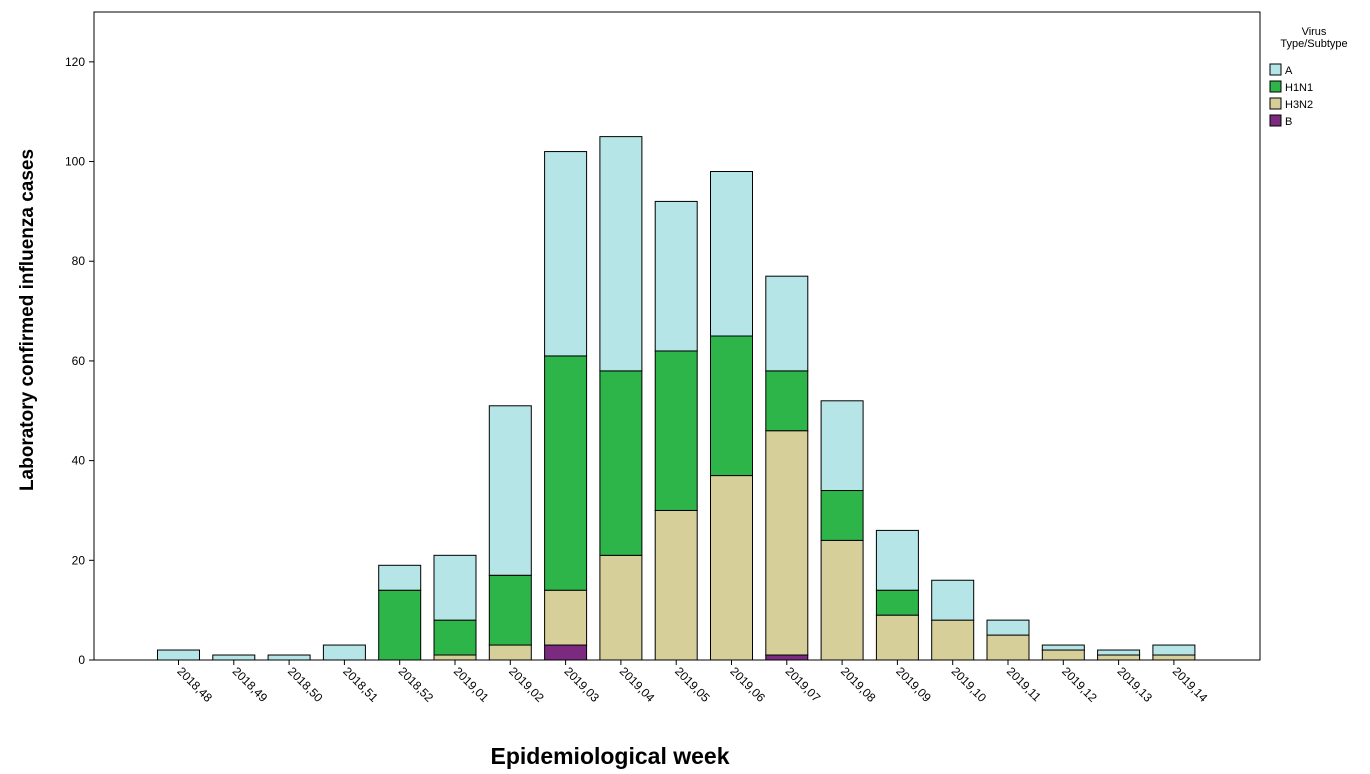  I want to click on x-tick-label: 2019,01, so click(471, 684).